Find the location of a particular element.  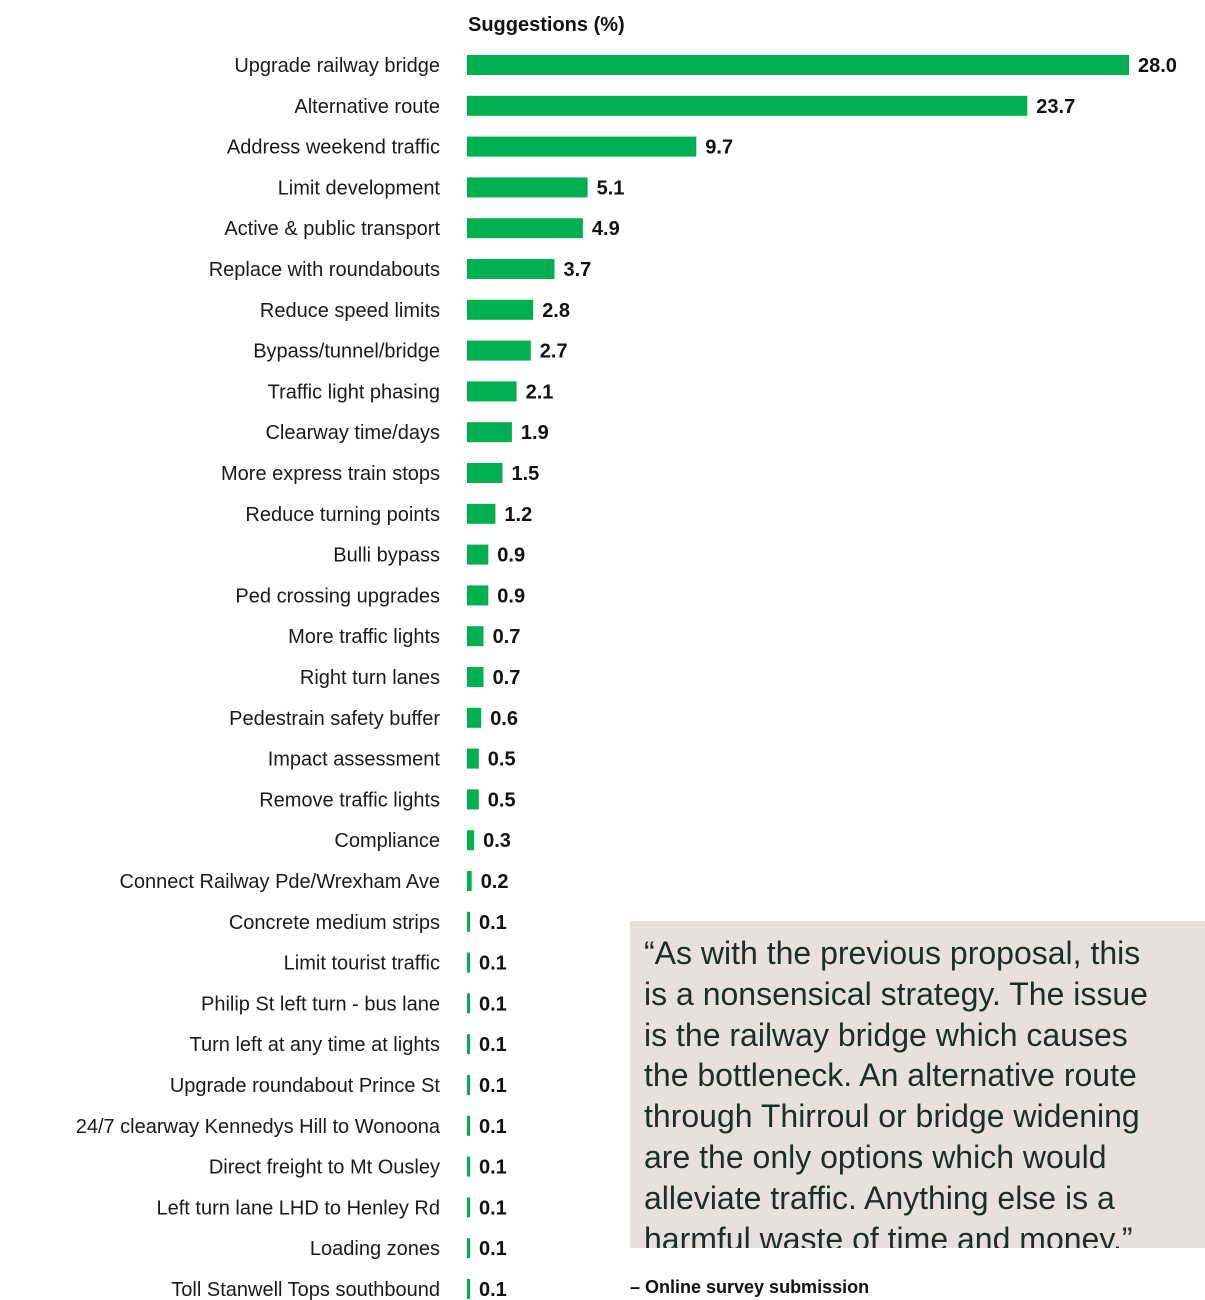

category-label: More express train stops is located at coordinates (330, 474).